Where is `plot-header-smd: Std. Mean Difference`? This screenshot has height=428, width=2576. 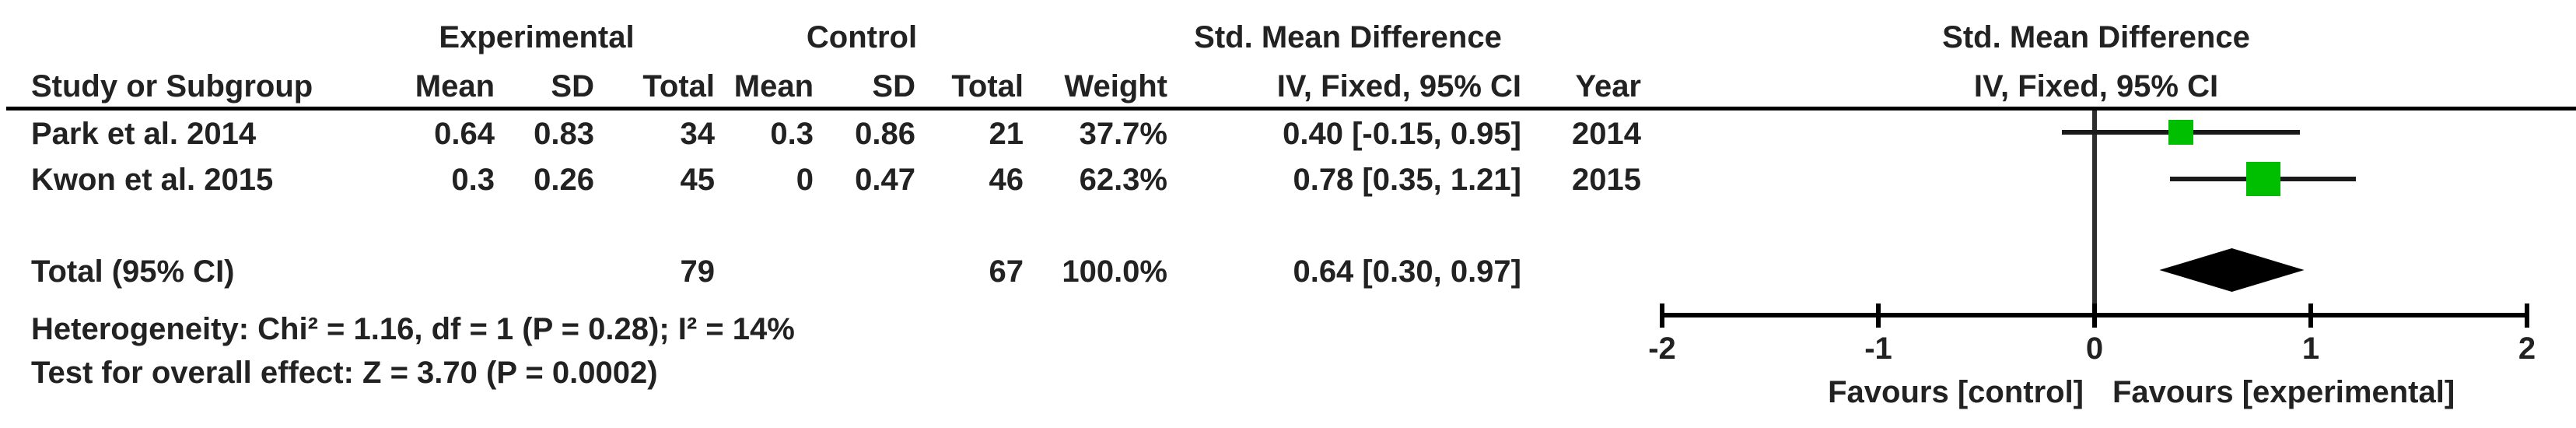 plot-header-smd: Std. Mean Difference is located at coordinates (2096, 37).